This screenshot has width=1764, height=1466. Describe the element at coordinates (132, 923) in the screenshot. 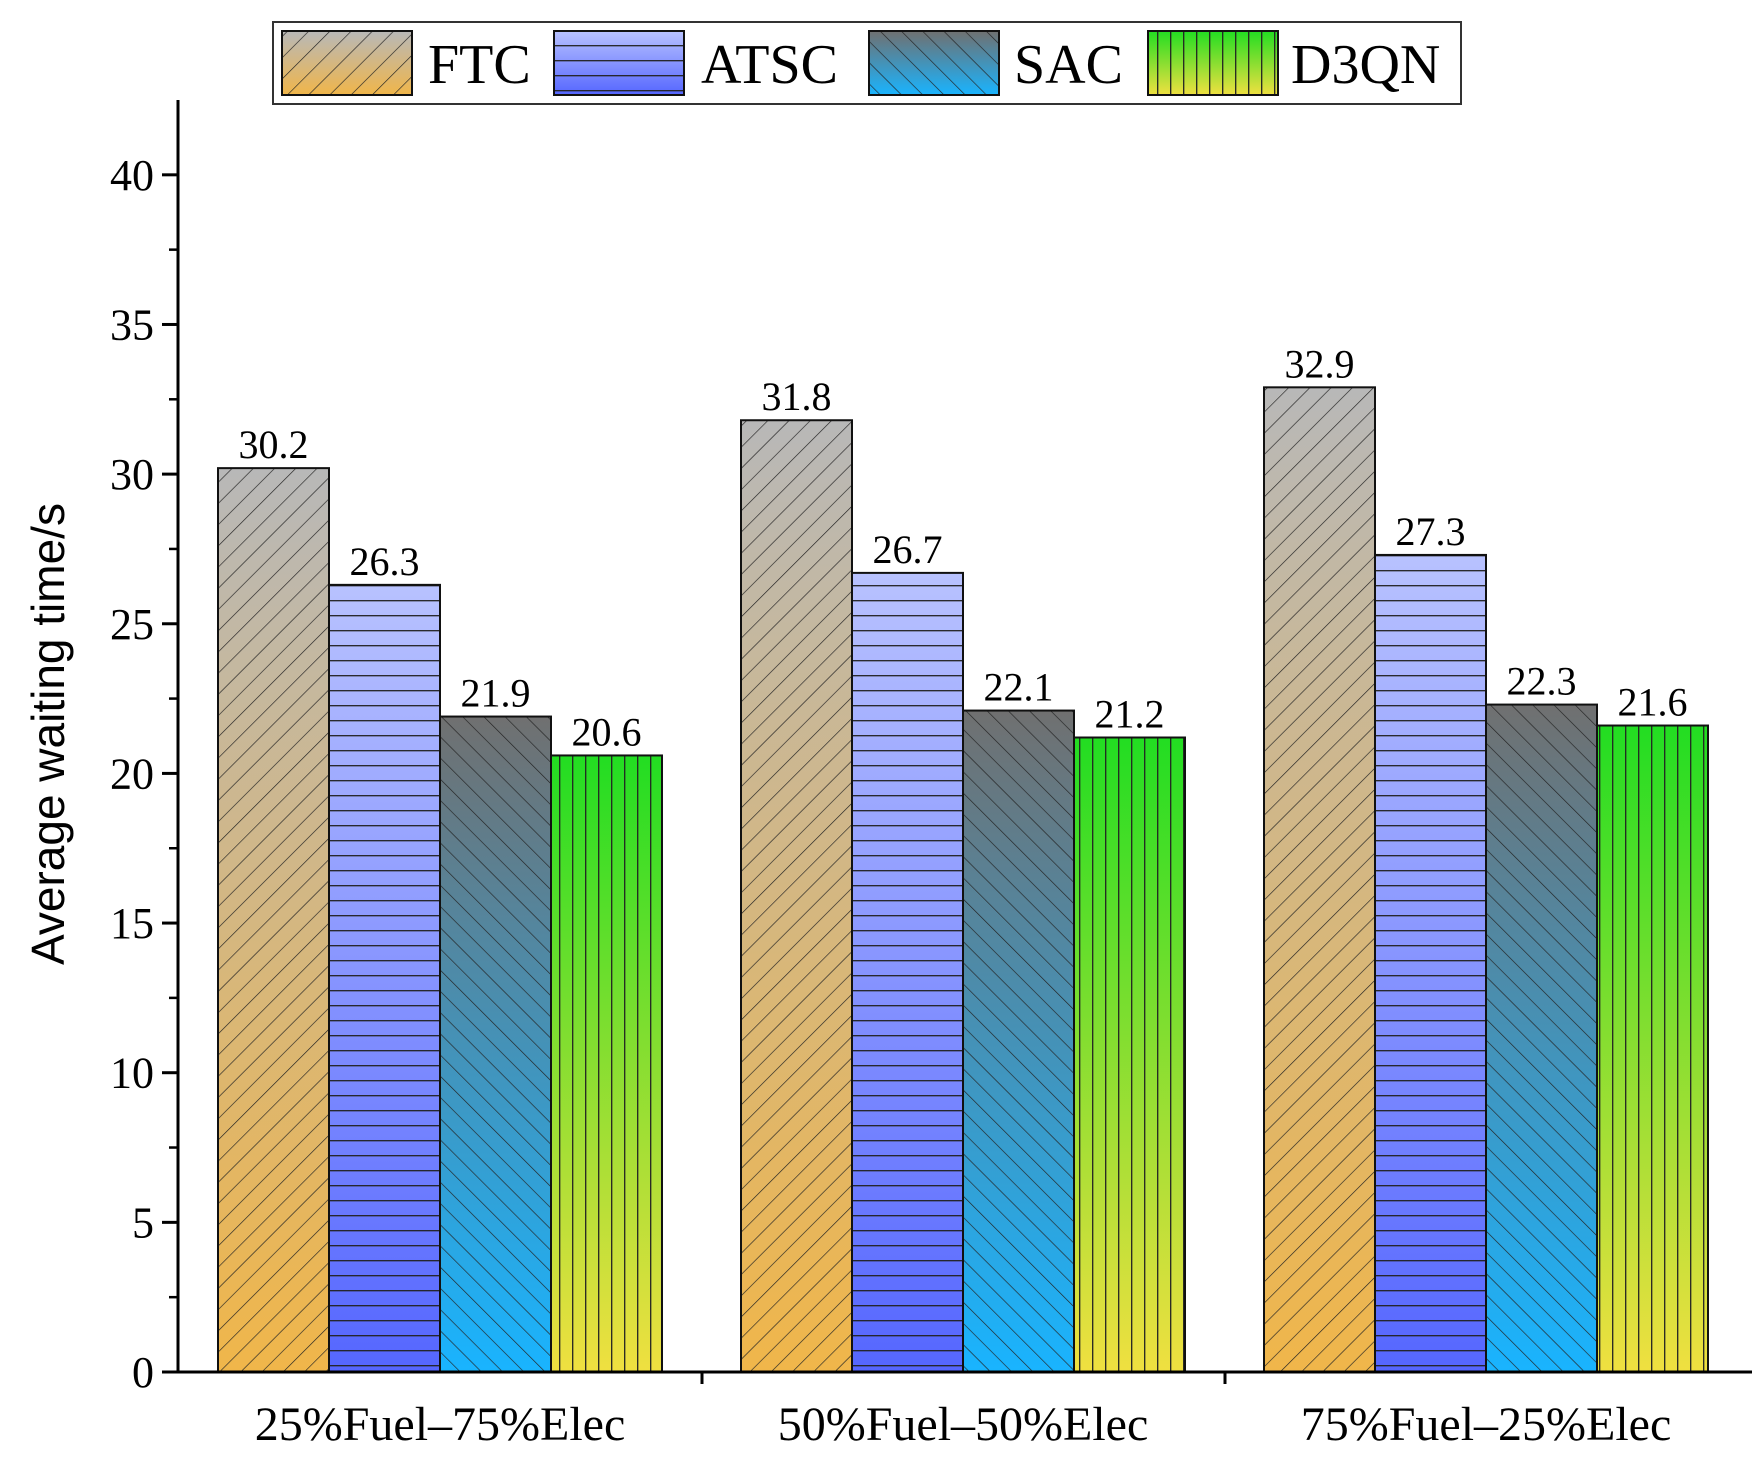

I see `y-tick-label: 15` at that location.